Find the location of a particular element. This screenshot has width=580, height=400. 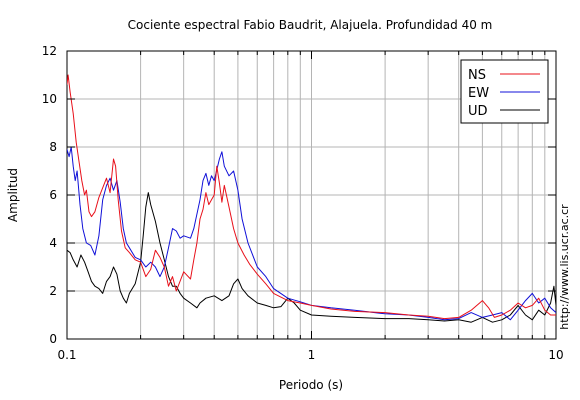

y-tick-label: 8 is located at coordinates (53, 147).